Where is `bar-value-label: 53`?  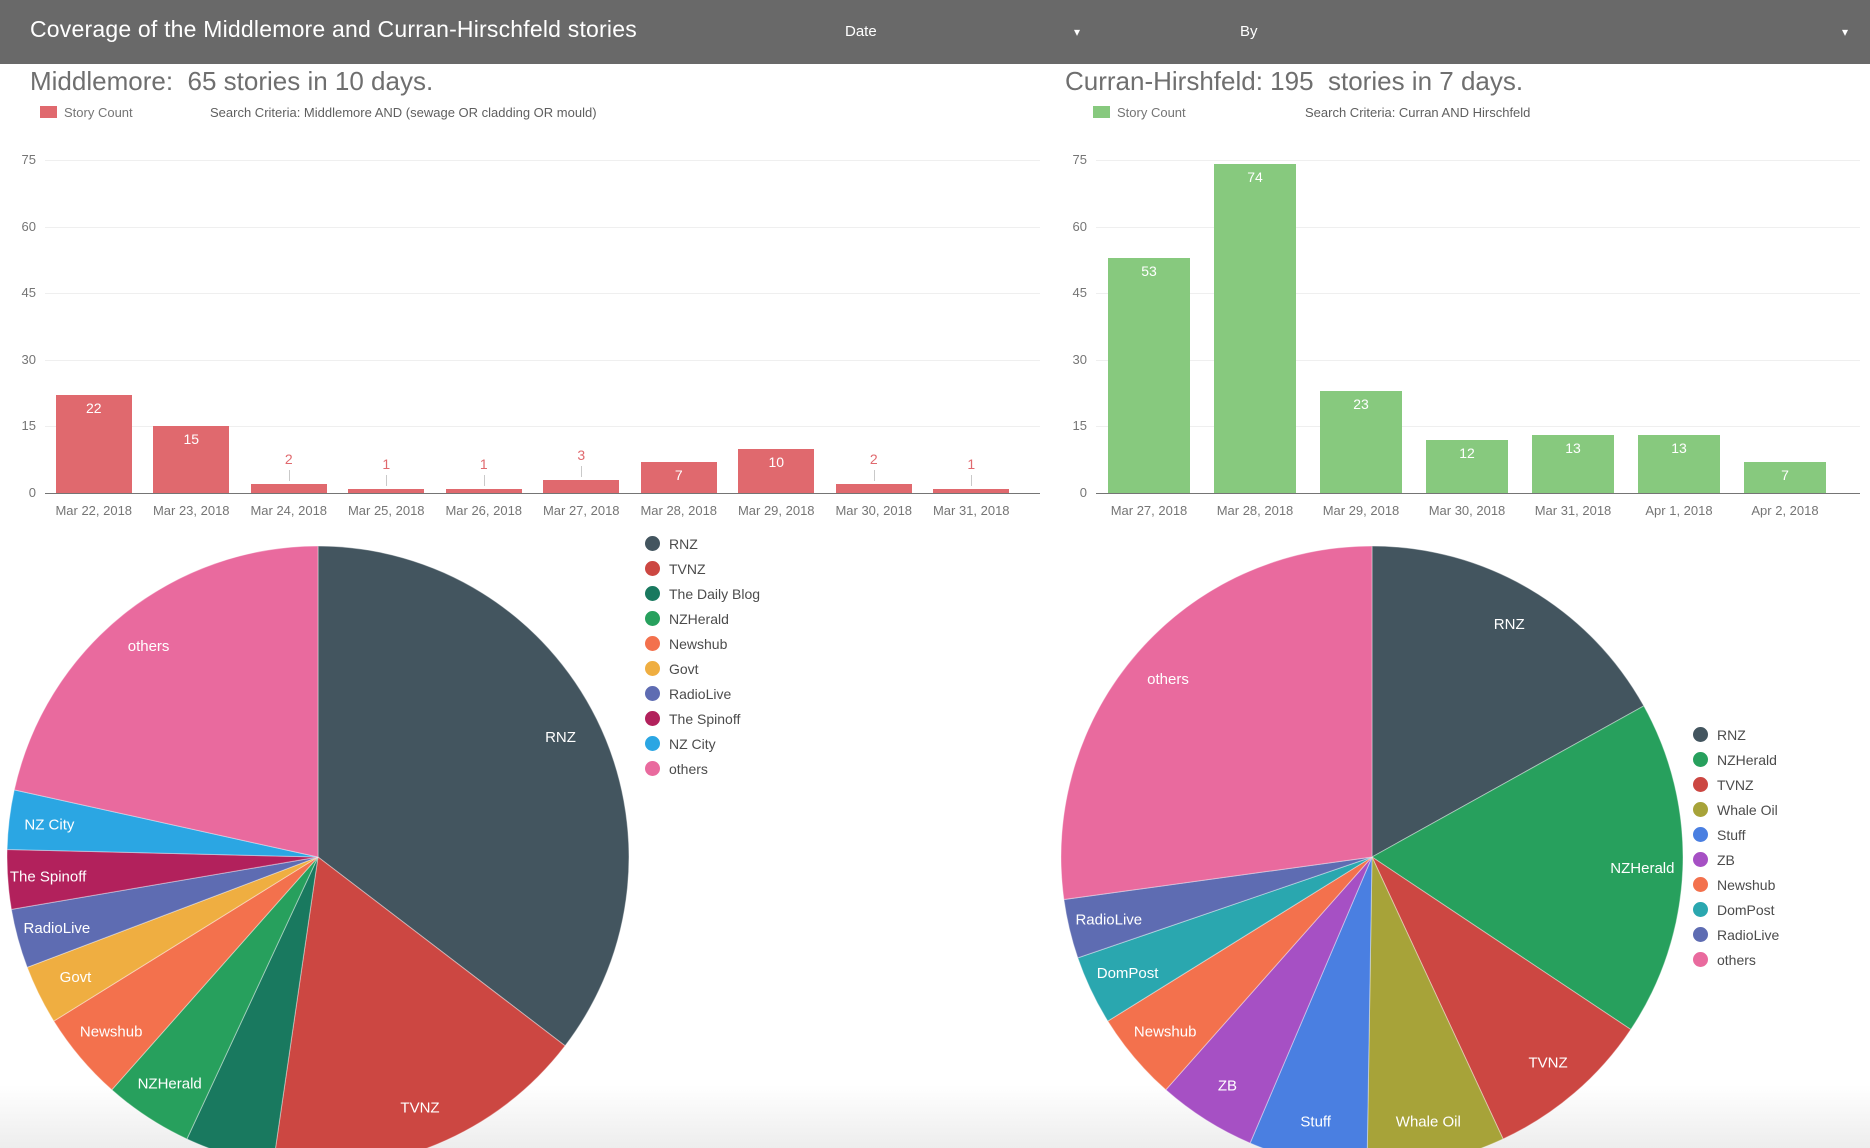 bar-value-label: 53 is located at coordinates (1149, 270).